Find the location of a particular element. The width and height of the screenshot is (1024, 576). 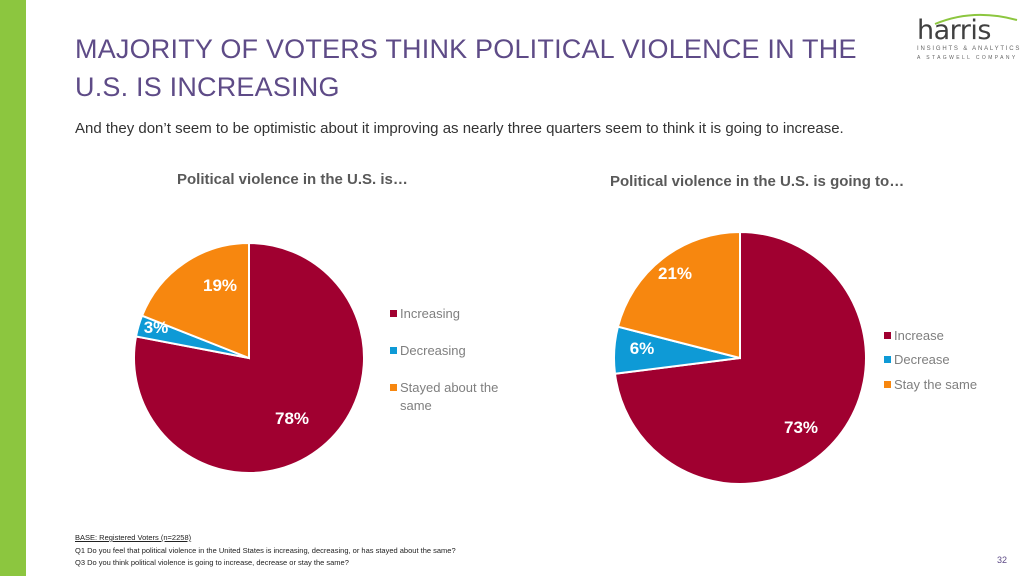

logo-subline: A STAGWELL COMPANY is located at coordinates (967, 58).